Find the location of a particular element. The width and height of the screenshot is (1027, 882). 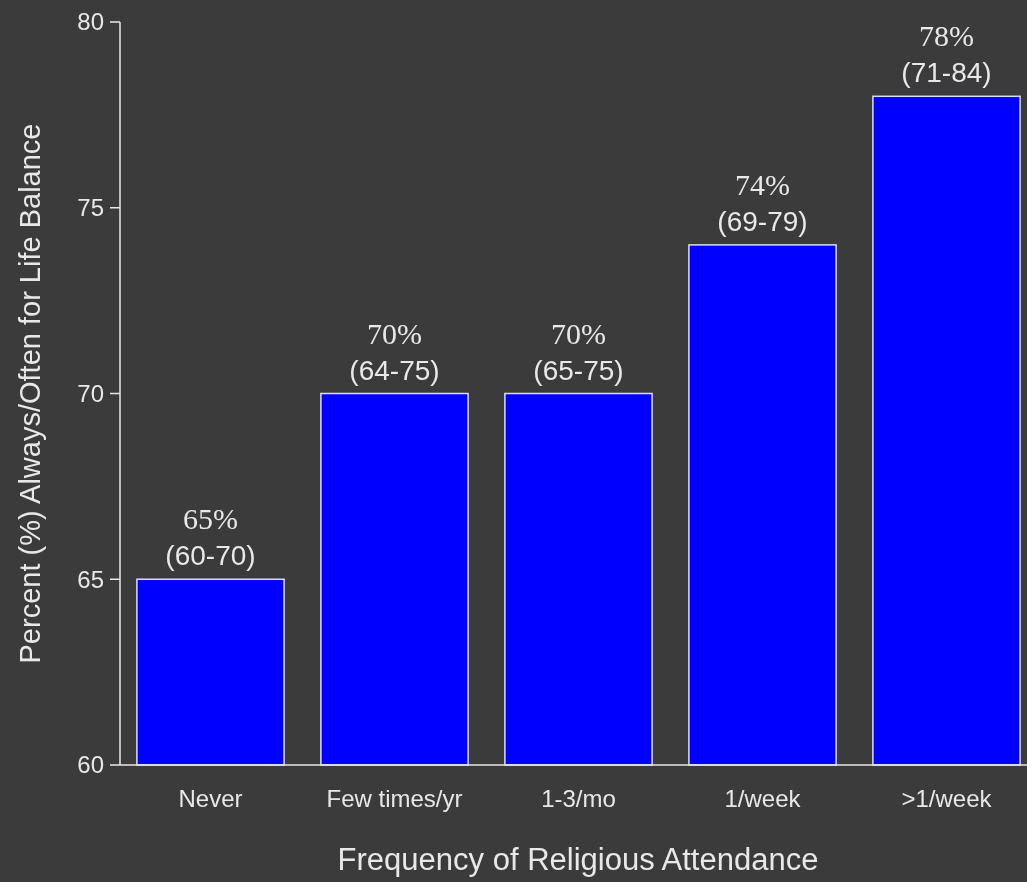

y-tick-label: 75 is located at coordinates (90, 208).